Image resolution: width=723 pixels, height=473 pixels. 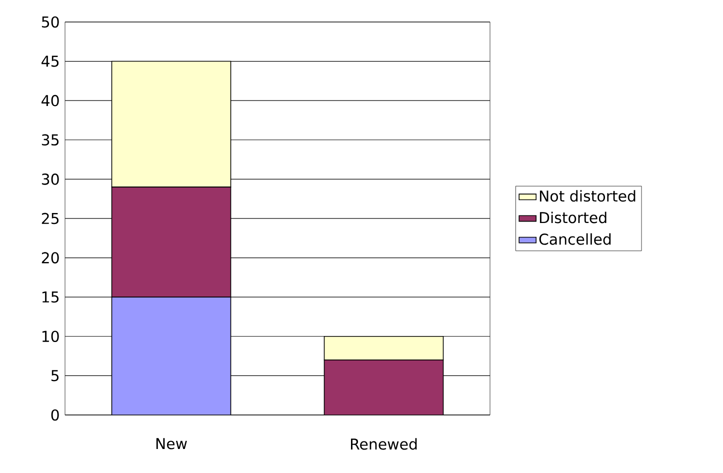 What do you see at coordinates (588, 196) in the screenshot?
I see `legend-label: Not distorted` at bounding box center [588, 196].